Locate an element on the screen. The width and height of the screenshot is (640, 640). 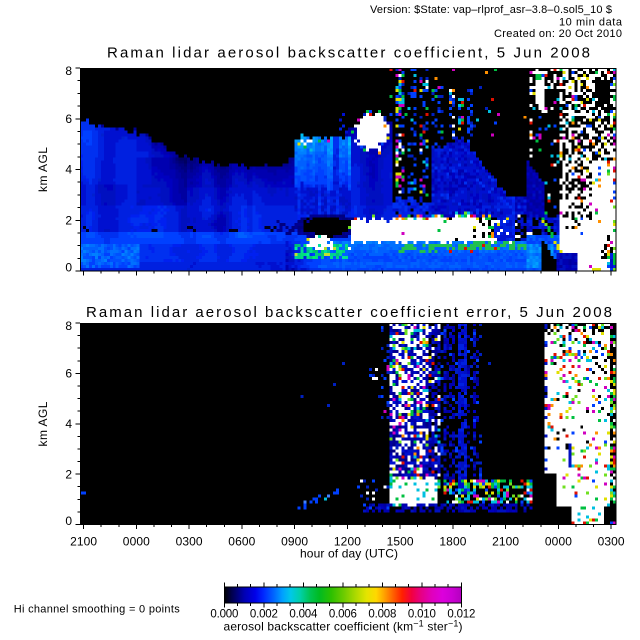
svg-text: 0.010 is located at coordinates (422, 615).